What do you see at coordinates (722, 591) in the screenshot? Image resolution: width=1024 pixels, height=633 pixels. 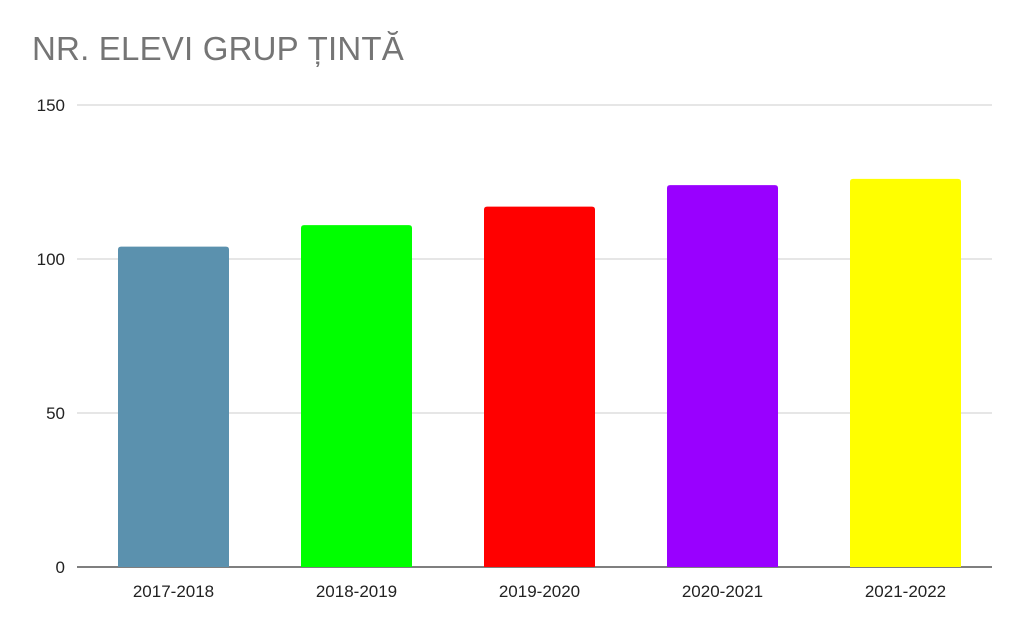 I see `x-tick-label: 2020-2021` at bounding box center [722, 591].